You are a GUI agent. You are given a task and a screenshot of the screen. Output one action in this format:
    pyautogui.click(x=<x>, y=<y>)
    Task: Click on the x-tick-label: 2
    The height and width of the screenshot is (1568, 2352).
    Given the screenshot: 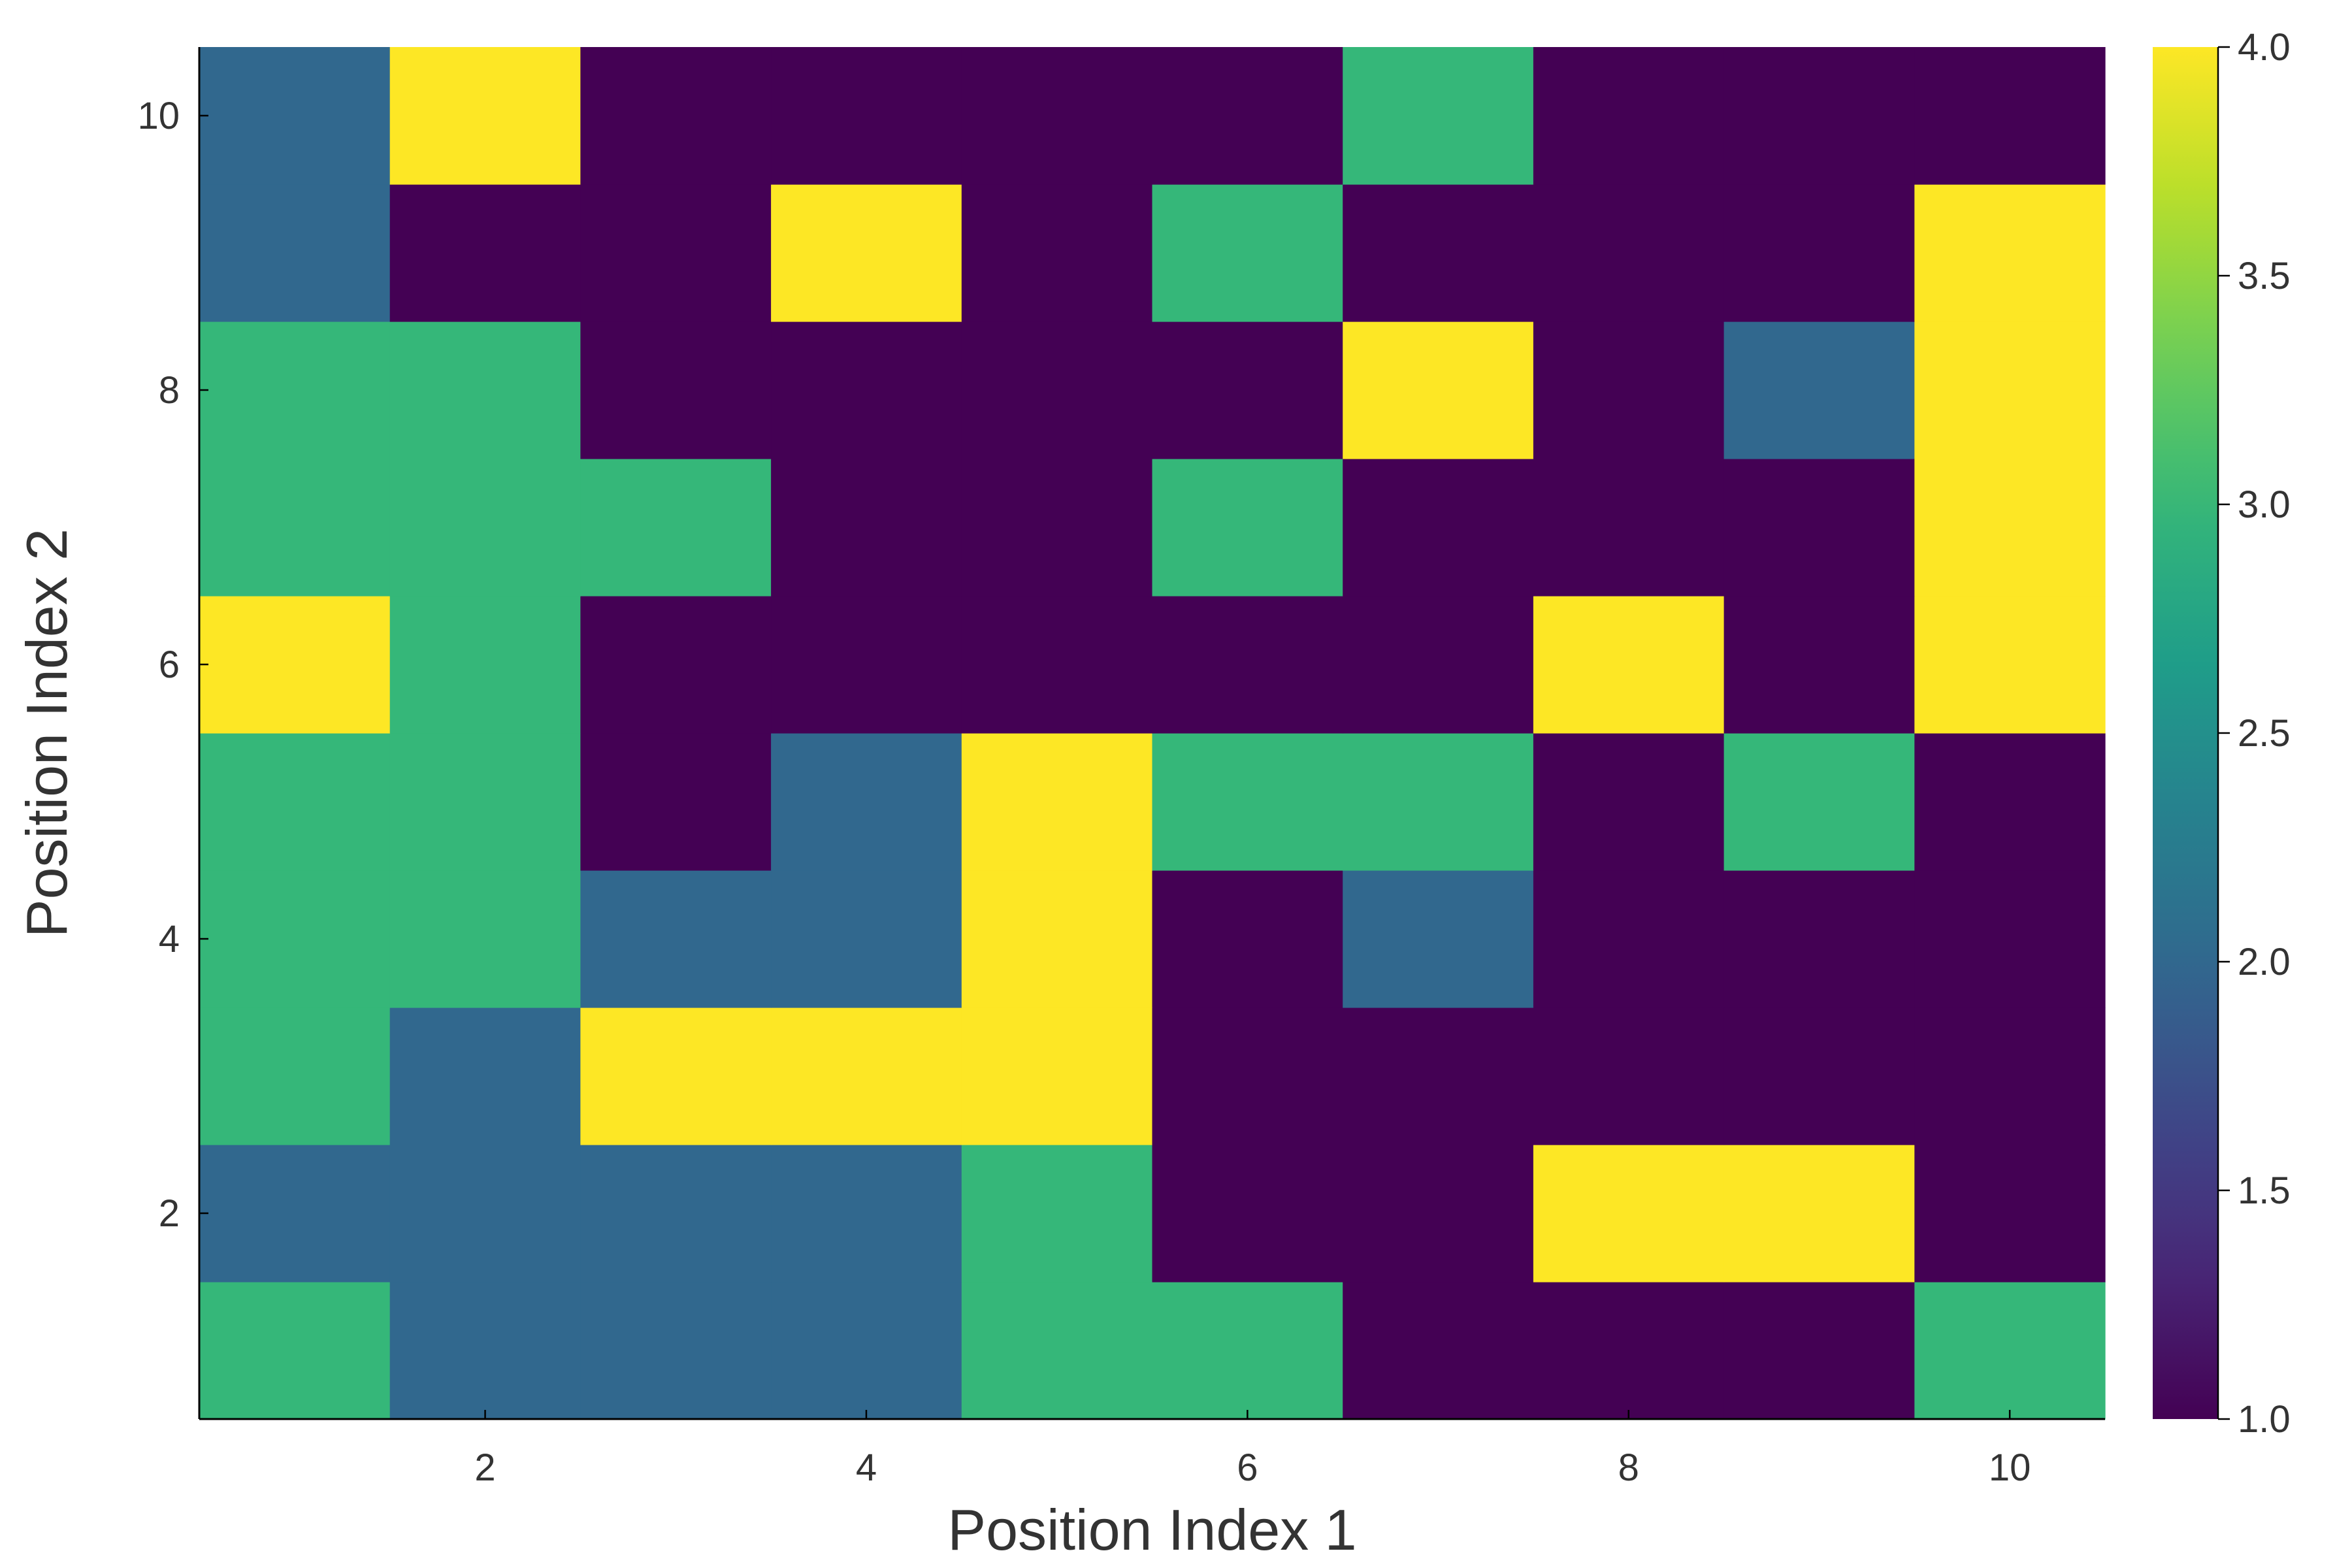 What is the action you would take?
    pyautogui.click(x=484, y=1467)
    